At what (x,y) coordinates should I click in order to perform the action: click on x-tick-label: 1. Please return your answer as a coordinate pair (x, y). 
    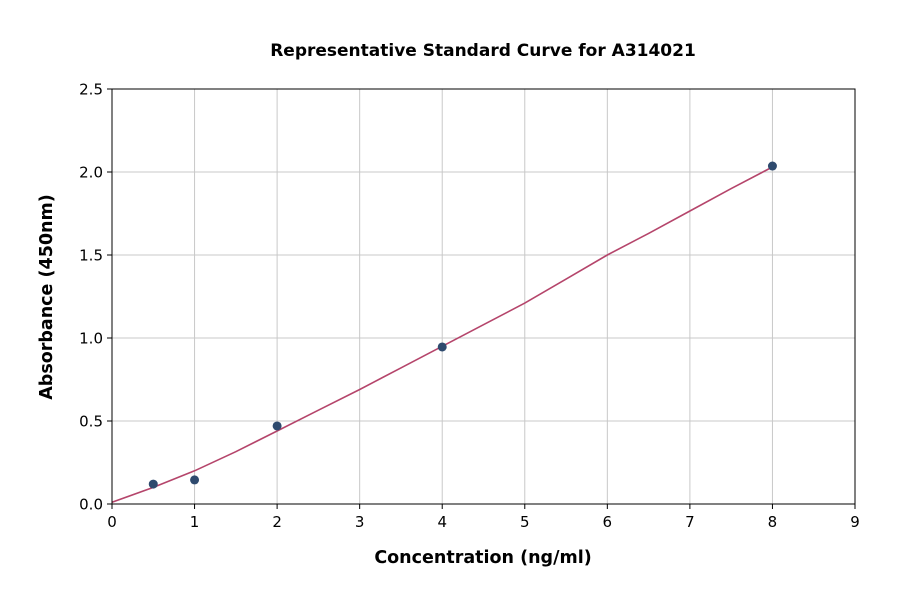
    Looking at the image, I should click on (195, 522).